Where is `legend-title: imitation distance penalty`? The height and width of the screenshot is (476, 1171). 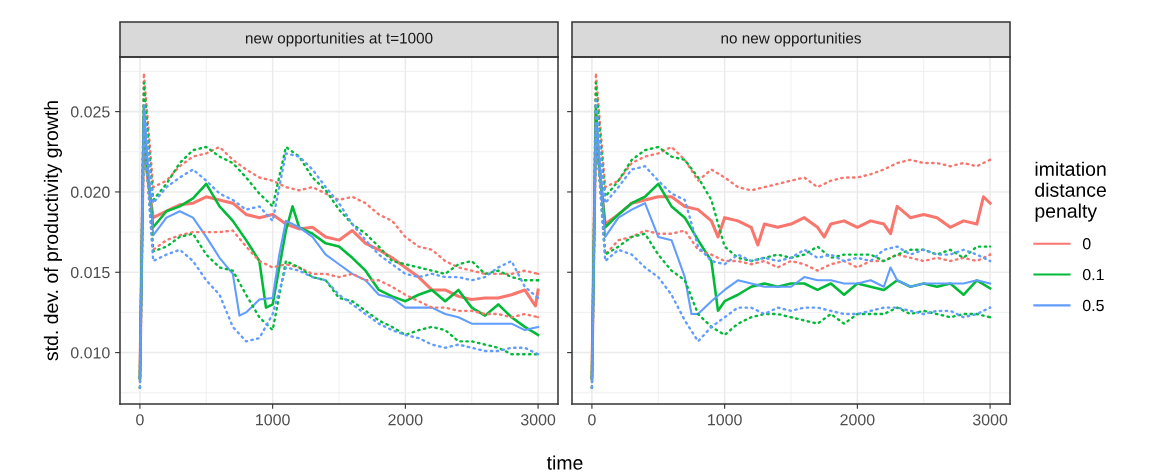 legend-title: imitation distance penalty is located at coordinates (1070, 191).